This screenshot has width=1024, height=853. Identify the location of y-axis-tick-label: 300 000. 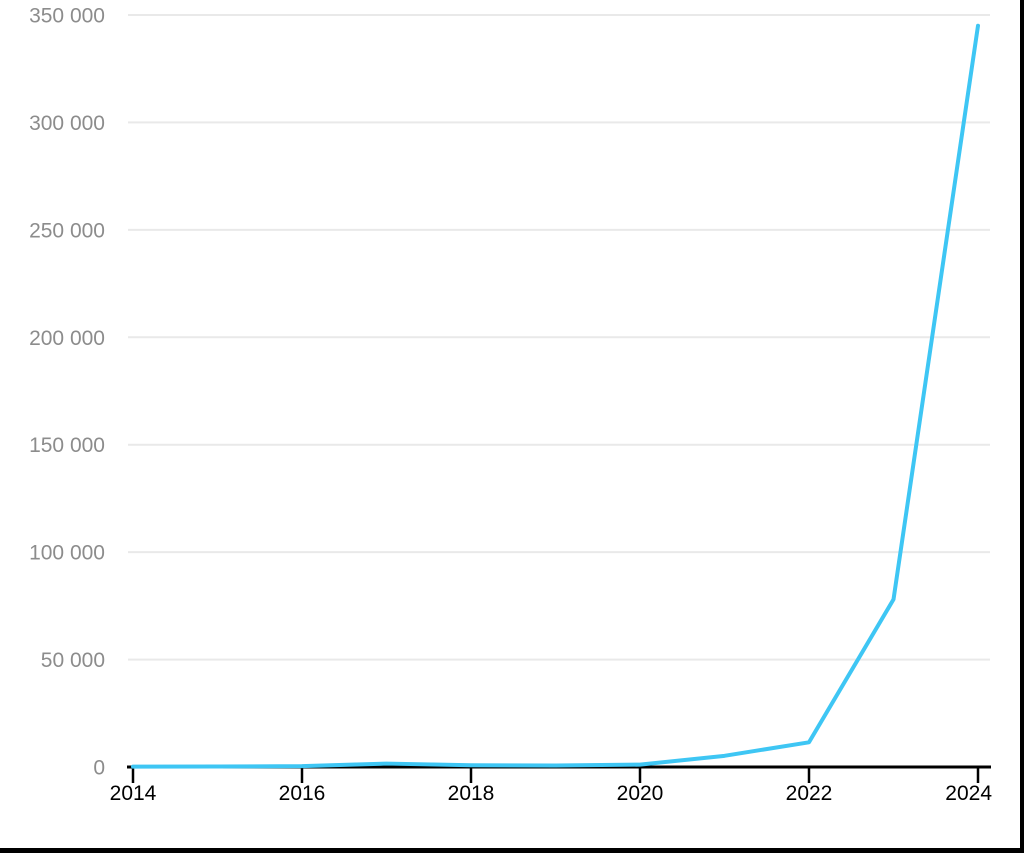
(67, 123).